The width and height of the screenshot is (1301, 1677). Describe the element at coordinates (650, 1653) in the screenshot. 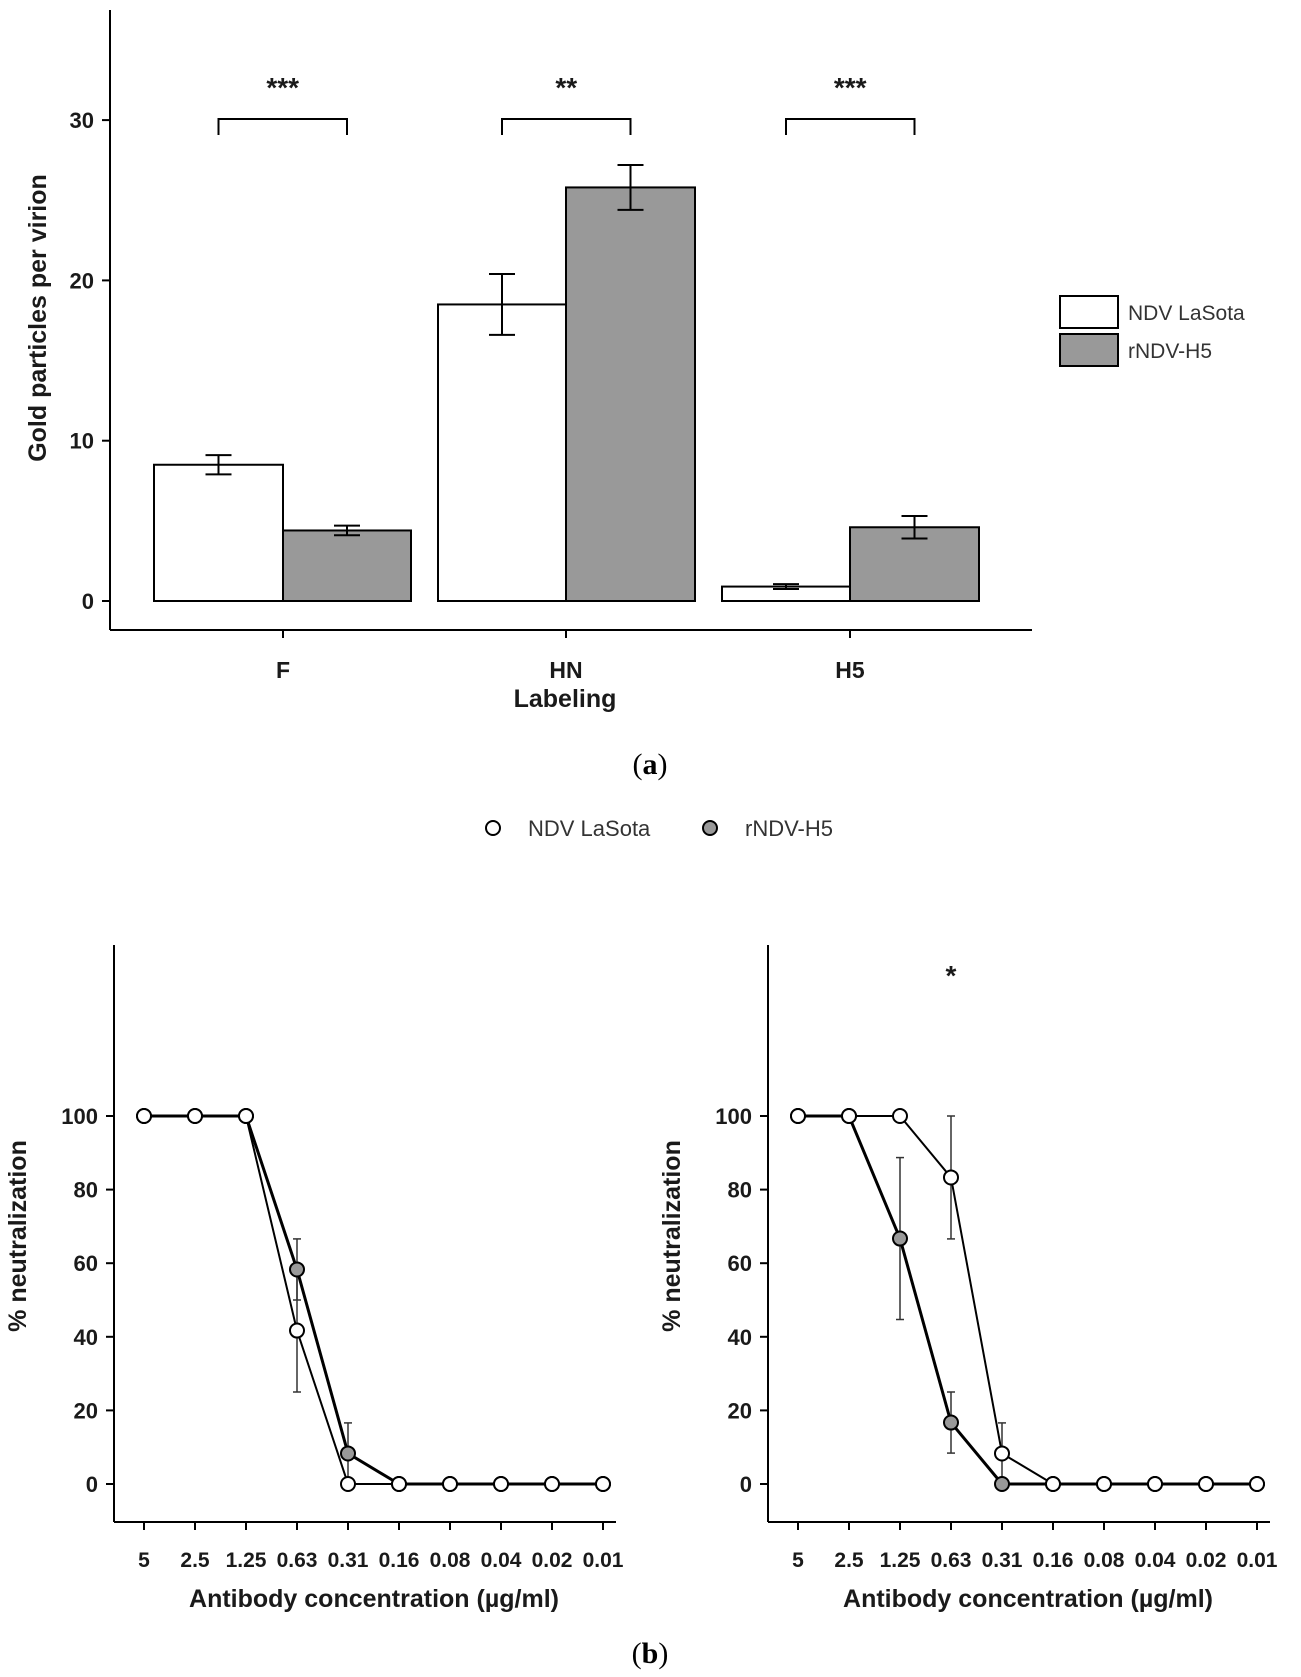

I see `panel-label-b: (b)` at that location.